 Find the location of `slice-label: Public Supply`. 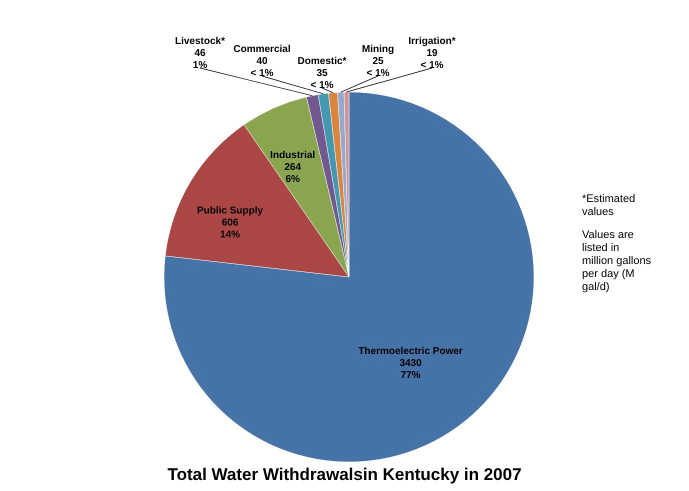

slice-label: Public Supply is located at coordinates (230, 211).